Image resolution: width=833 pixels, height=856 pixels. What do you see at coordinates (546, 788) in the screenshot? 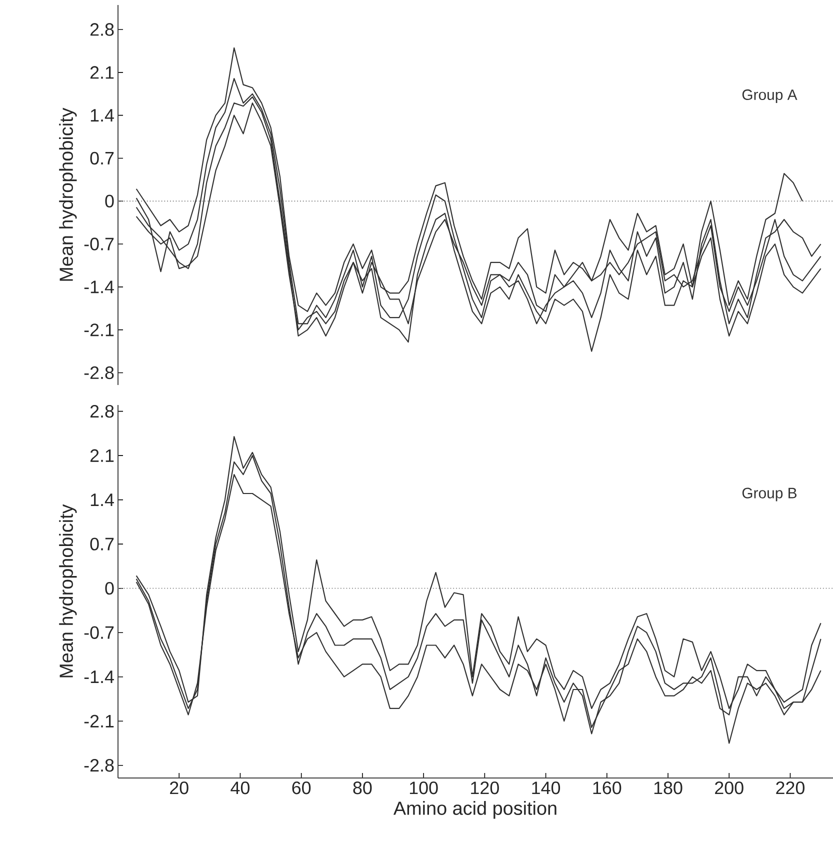
I see `x-tick-label: 140` at bounding box center [546, 788].